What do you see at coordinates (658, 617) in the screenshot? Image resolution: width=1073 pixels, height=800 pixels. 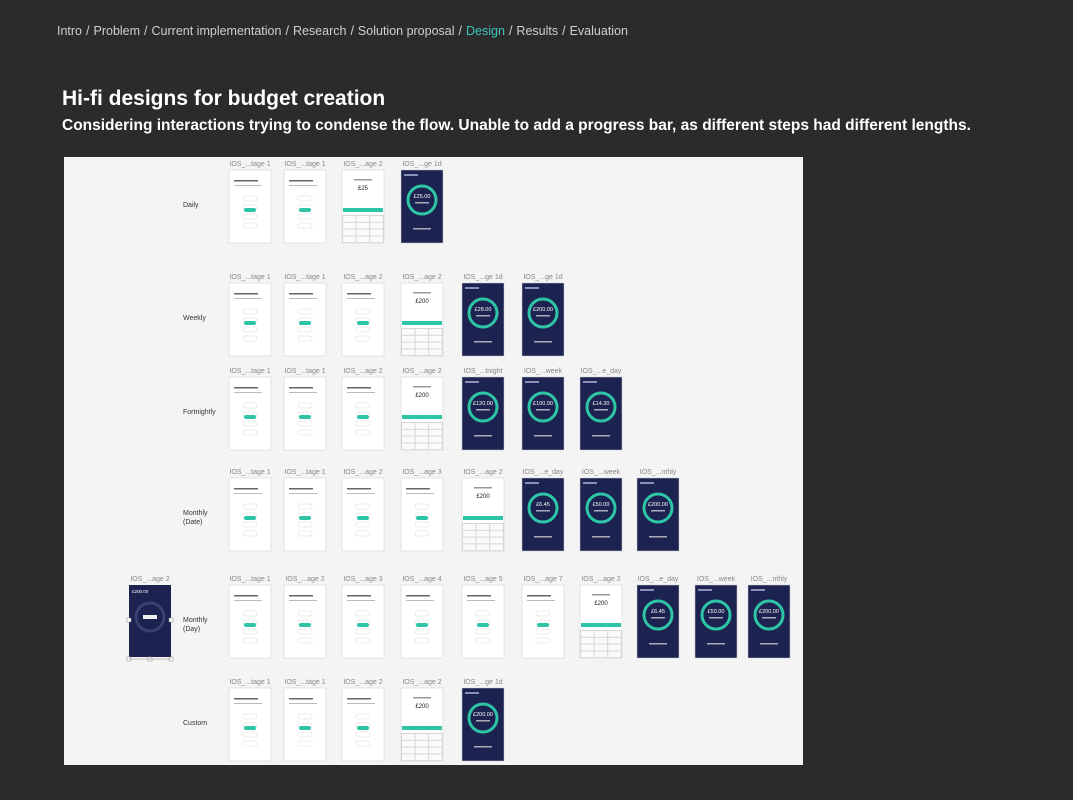 I see `phone-screen: IOS_...e_day £6.45` at bounding box center [658, 617].